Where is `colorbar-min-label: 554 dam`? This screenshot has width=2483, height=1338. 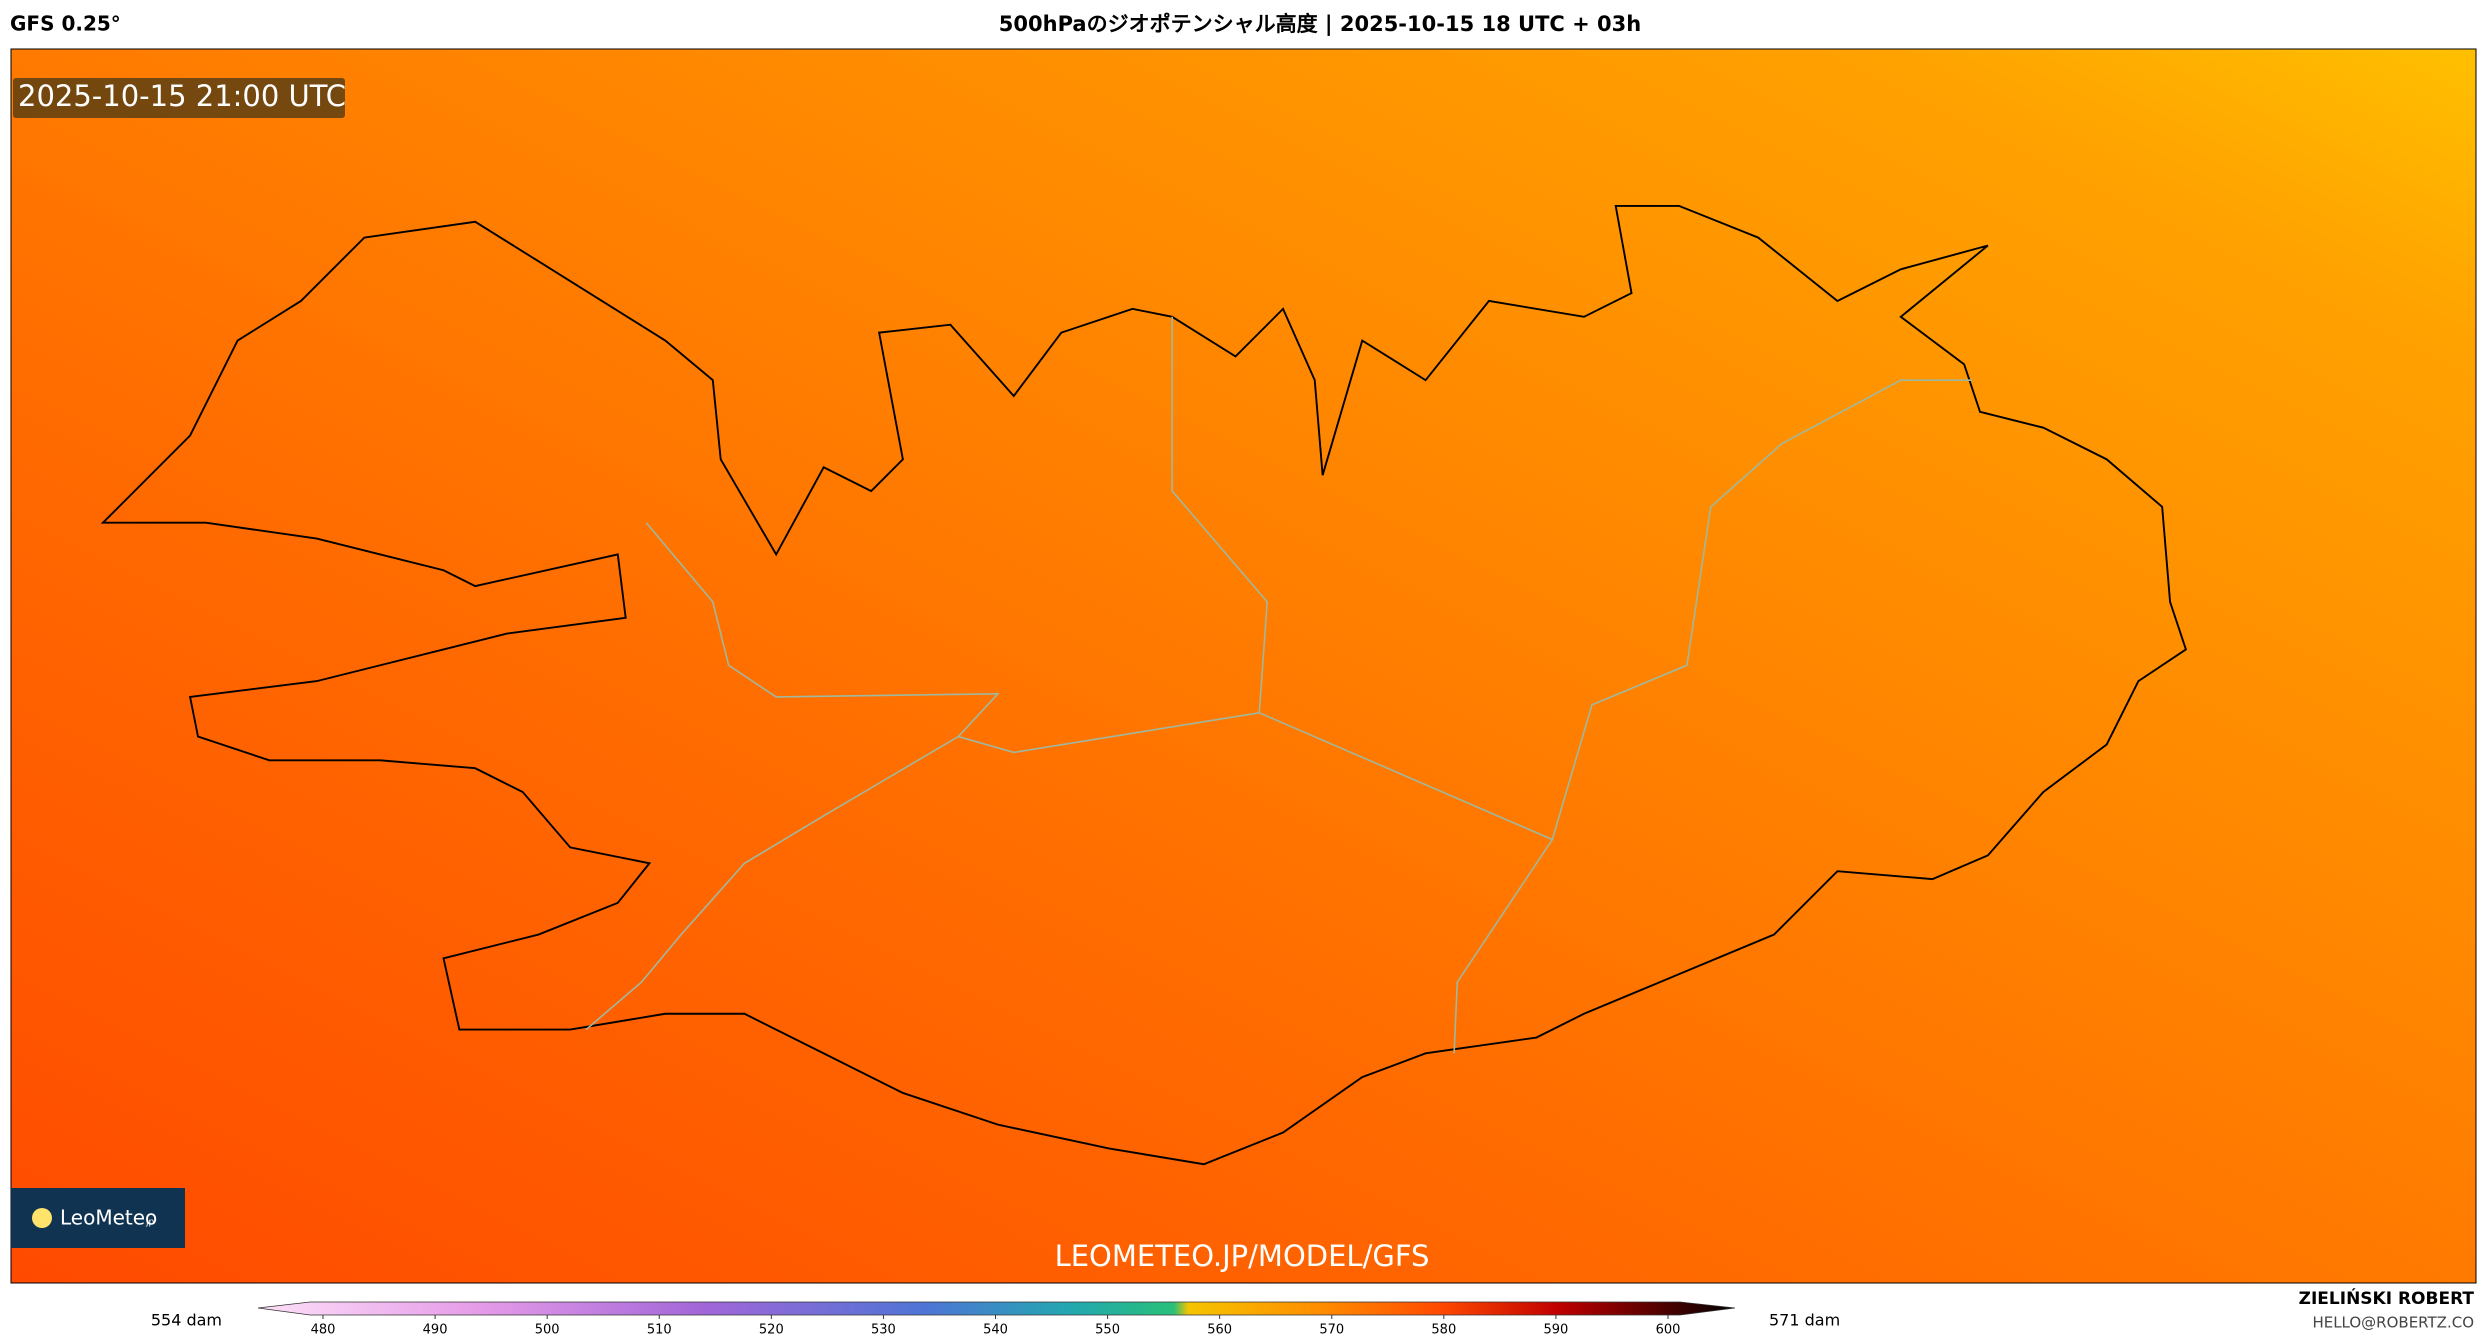 colorbar-min-label: 554 dam is located at coordinates (186, 1320).